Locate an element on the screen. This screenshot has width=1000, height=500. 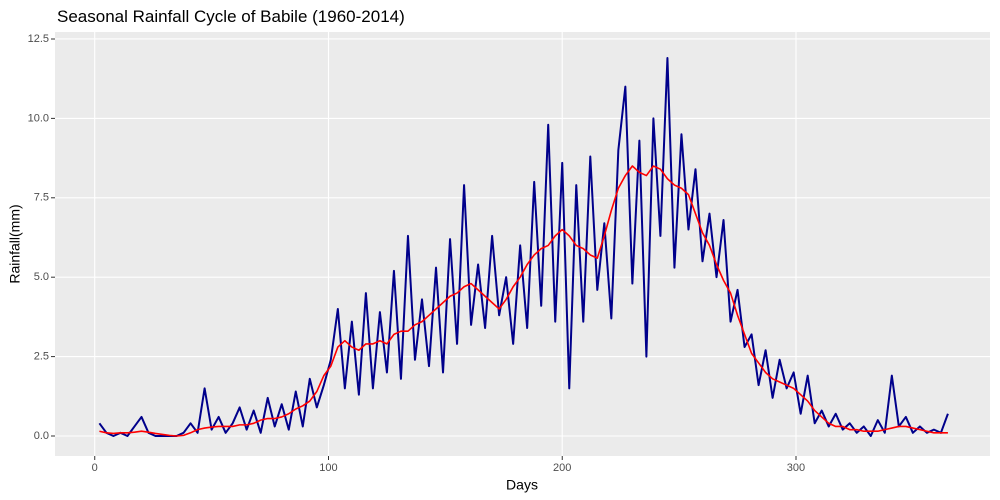
x-axis-title: Days is located at coordinates (522, 485).